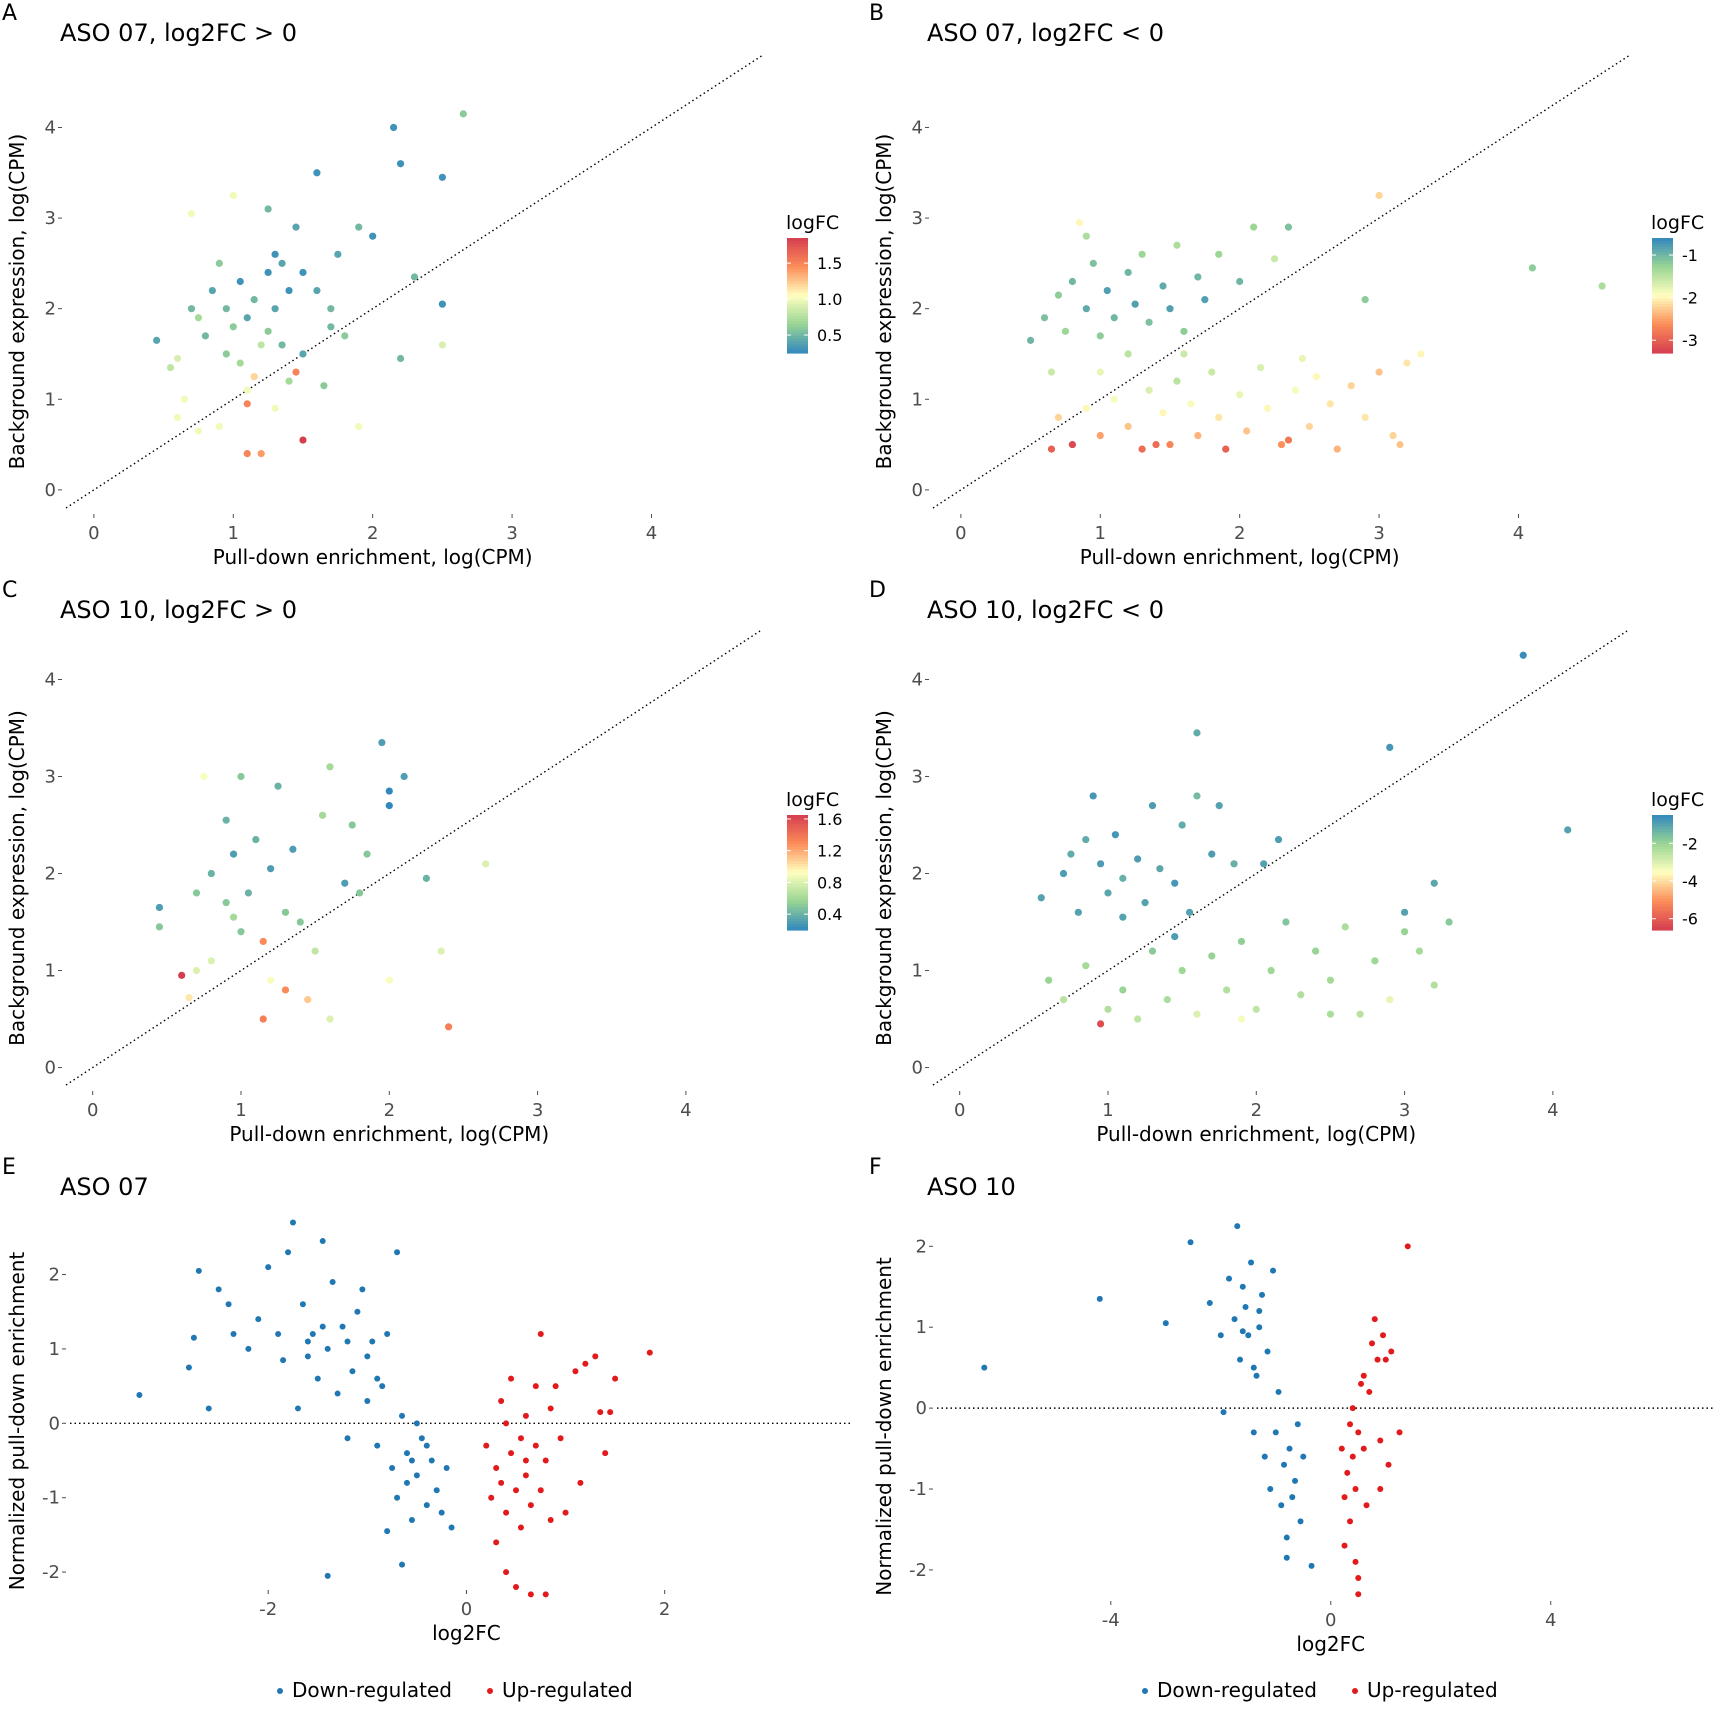 This screenshot has height=1710, width=1713. Describe the element at coordinates (280, 1691) in the screenshot. I see `legend-marker` at that location.